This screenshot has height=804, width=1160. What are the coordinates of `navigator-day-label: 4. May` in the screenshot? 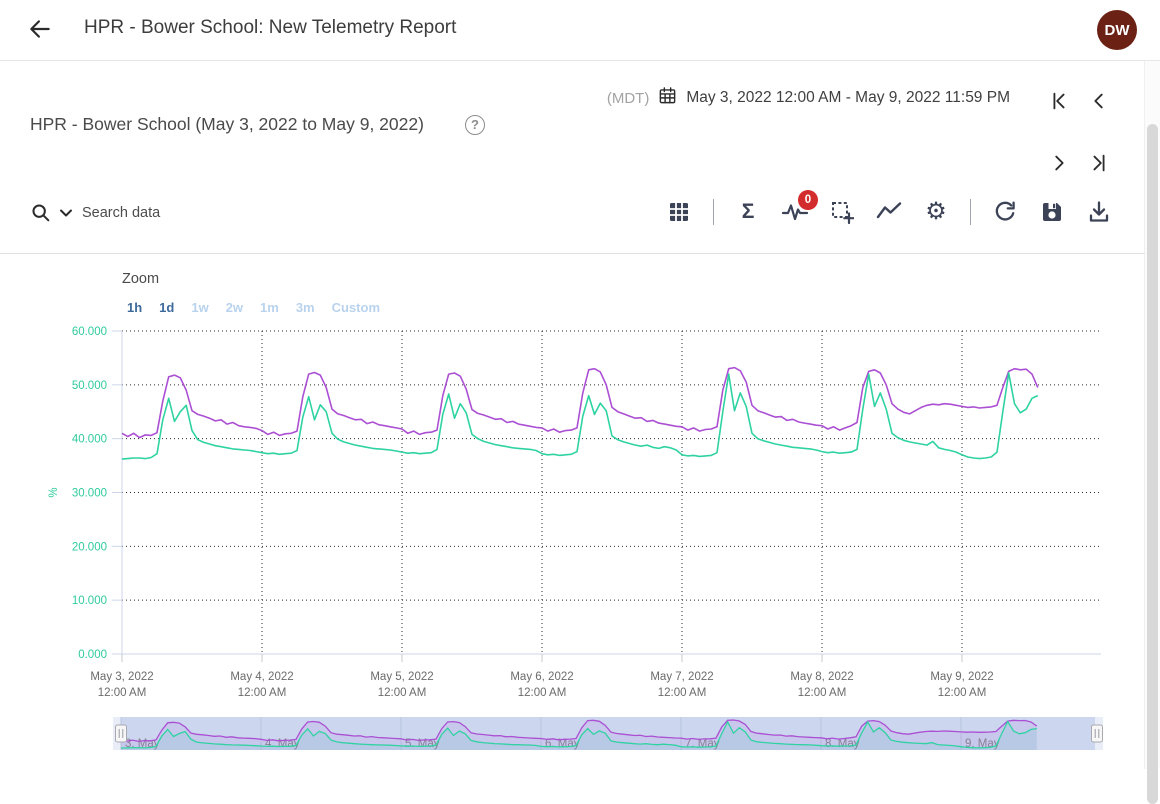 It's located at (282, 744).